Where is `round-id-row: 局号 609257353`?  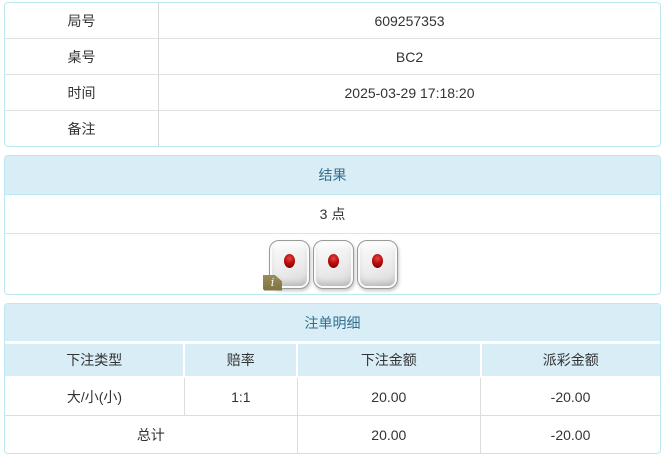
round-id-row: 局号 609257353 is located at coordinates (332, 21).